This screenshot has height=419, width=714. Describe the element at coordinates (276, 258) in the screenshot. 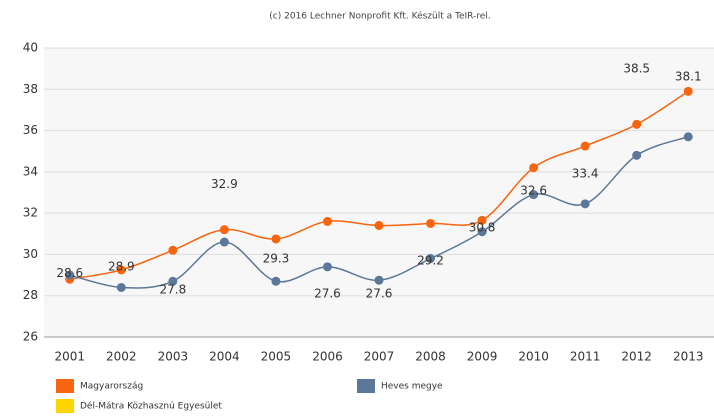

I see `value-label: 29.3` at that location.